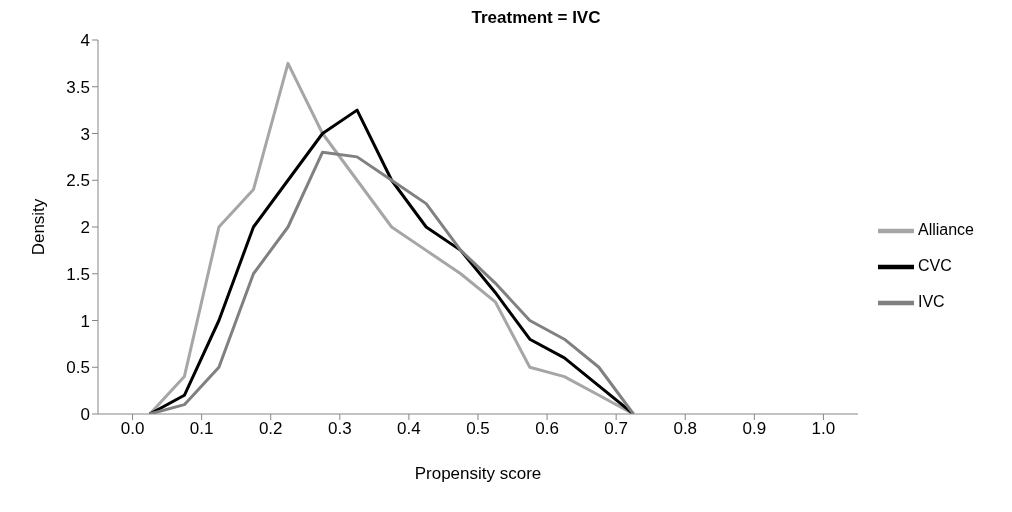 Image resolution: width=1012 pixels, height=512 pixels. I want to click on x-tick-label: 1.0, so click(823, 429).